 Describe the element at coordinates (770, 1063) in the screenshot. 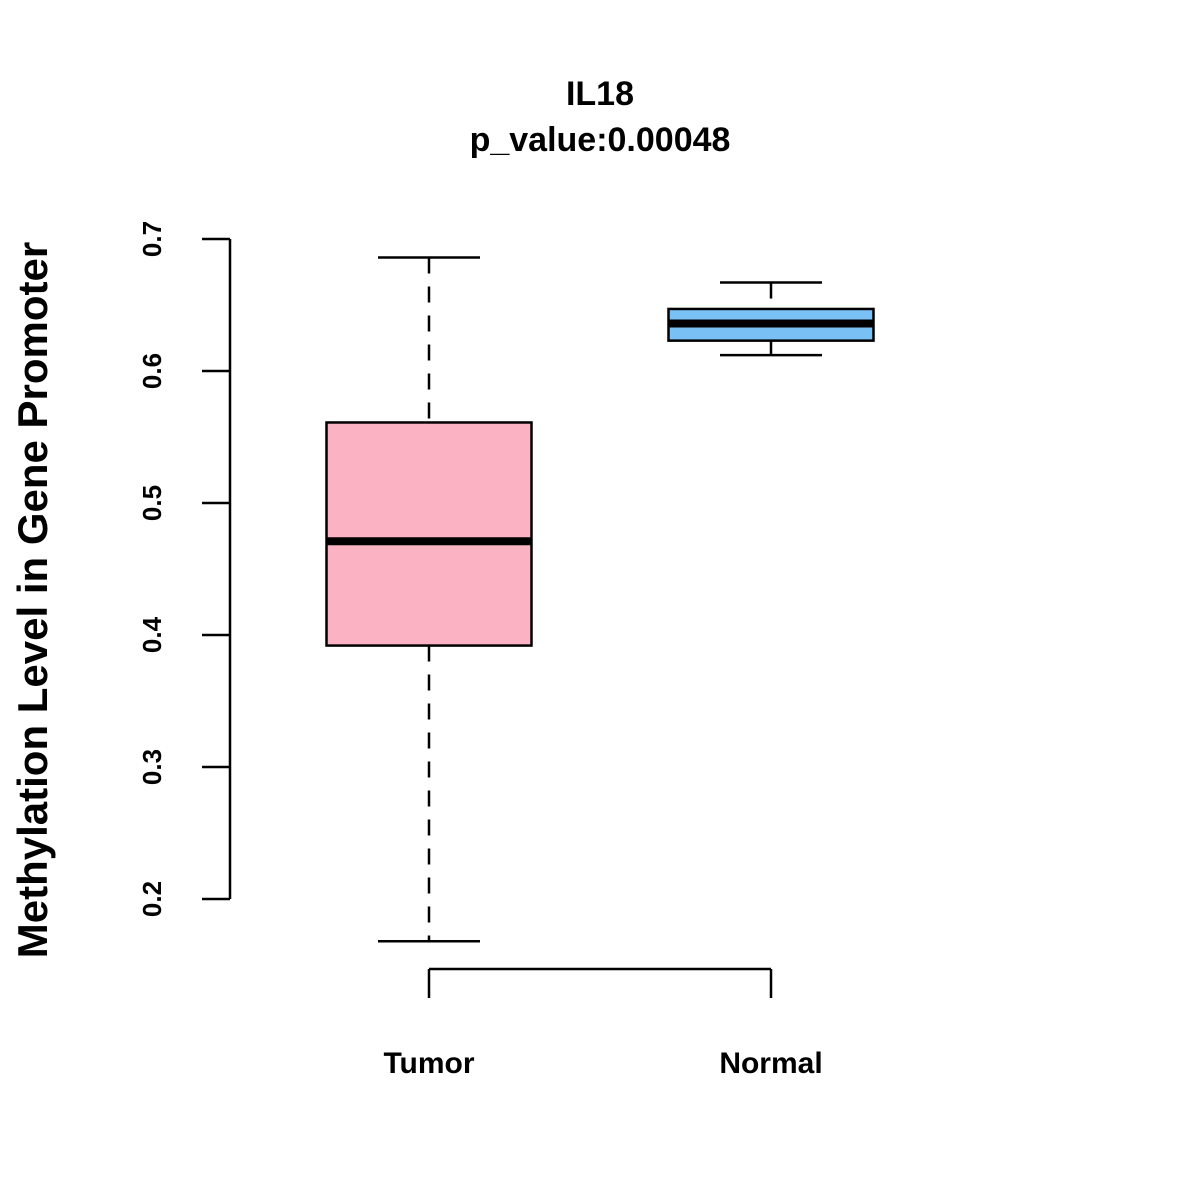

I see `x-tick-label: Normal` at that location.